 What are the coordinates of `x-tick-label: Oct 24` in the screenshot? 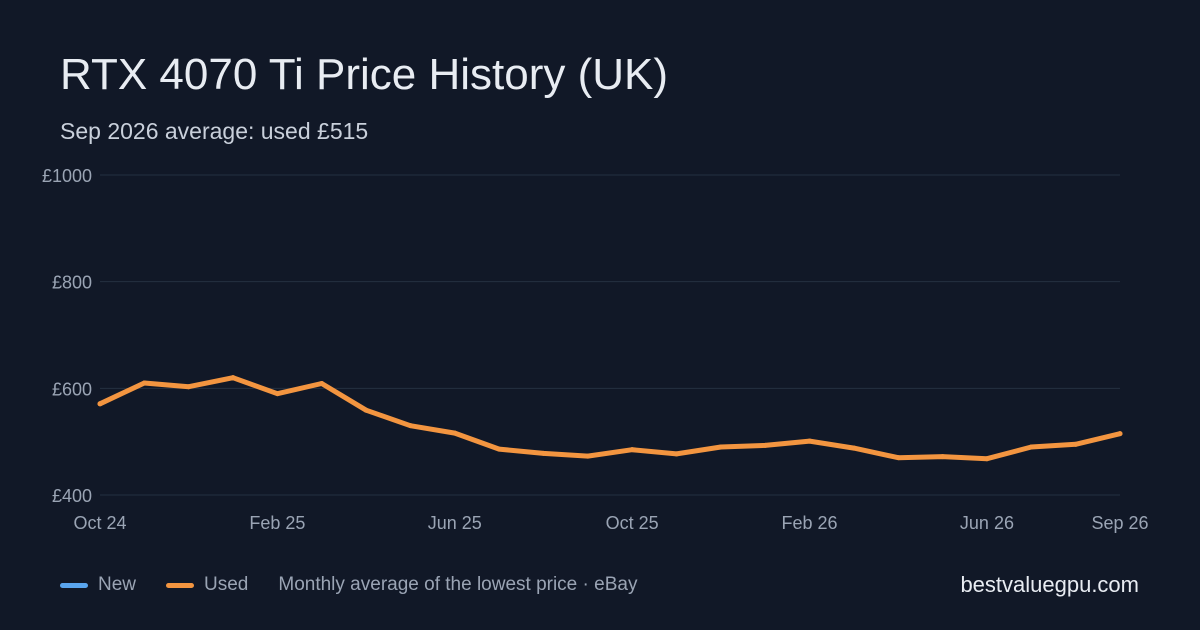 It's located at (99, 523).